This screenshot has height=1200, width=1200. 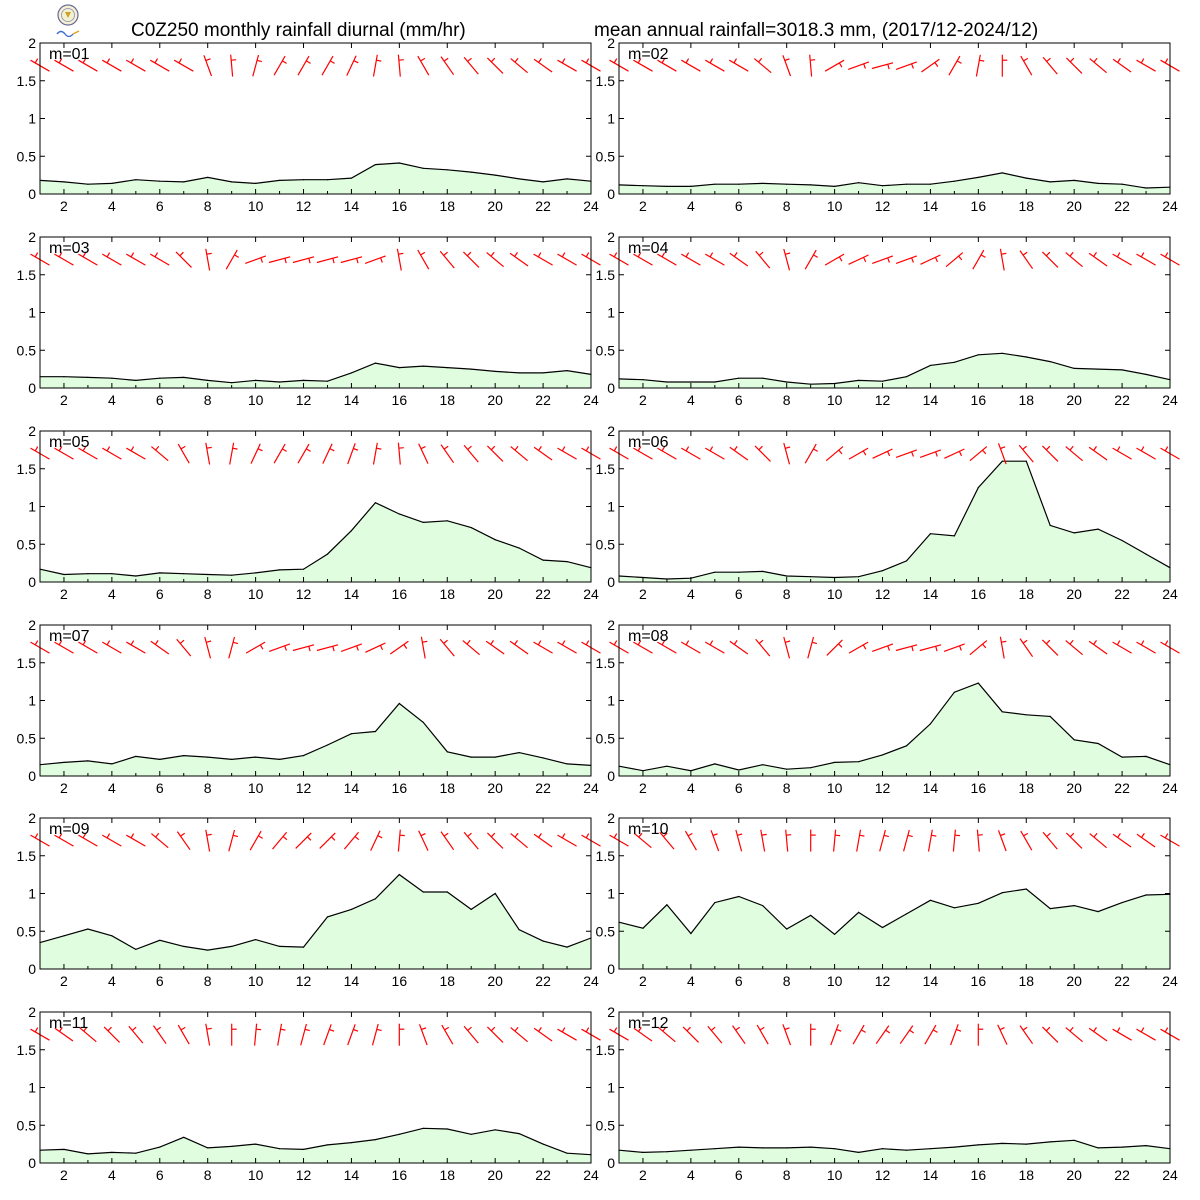 I want to click on panel-m=08: 00.511.522 4 6 8 10 12 14 16 18 20 22 24m=08, so click(x=888, y=706).